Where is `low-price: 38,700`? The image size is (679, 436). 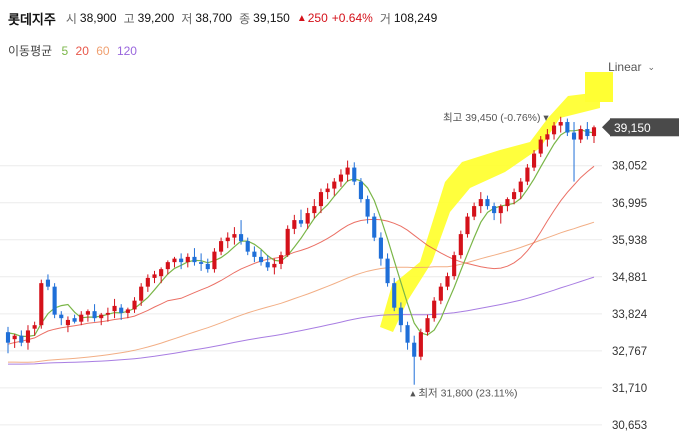 low-price: 38,700 is located at coordinates (214, 18).